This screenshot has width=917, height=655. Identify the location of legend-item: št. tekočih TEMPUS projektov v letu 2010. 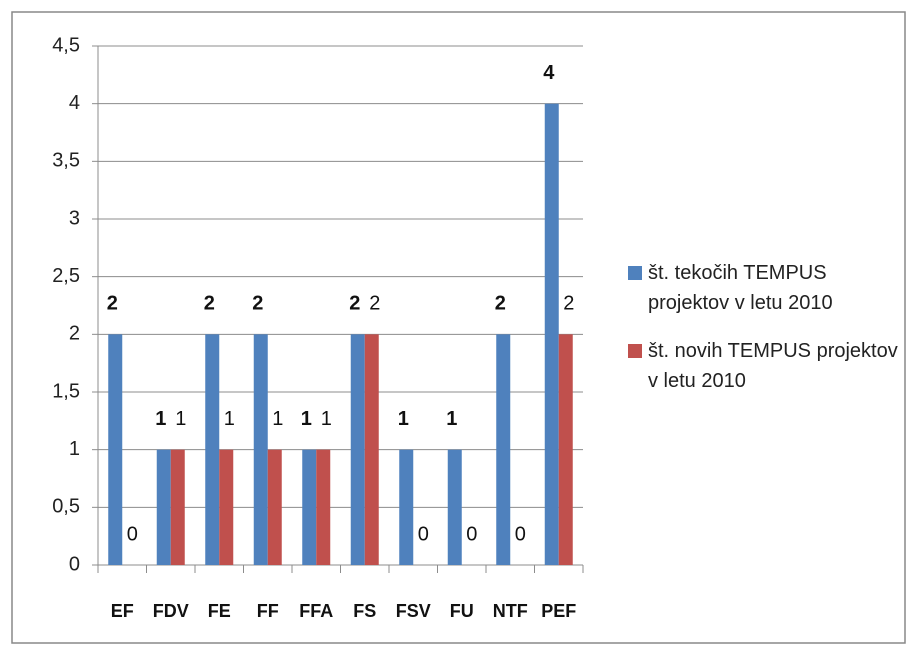
(763, 288).